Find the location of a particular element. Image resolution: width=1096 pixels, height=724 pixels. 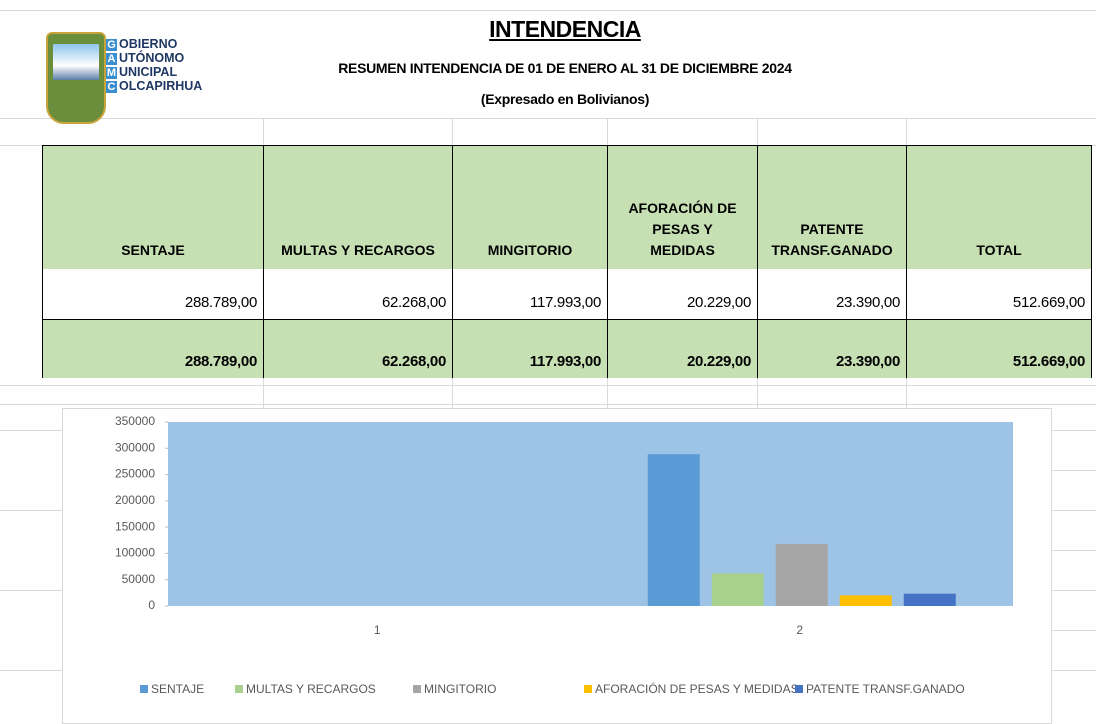

logo-line: C OLCAPIRHUA is located at coordinates (154, 86).